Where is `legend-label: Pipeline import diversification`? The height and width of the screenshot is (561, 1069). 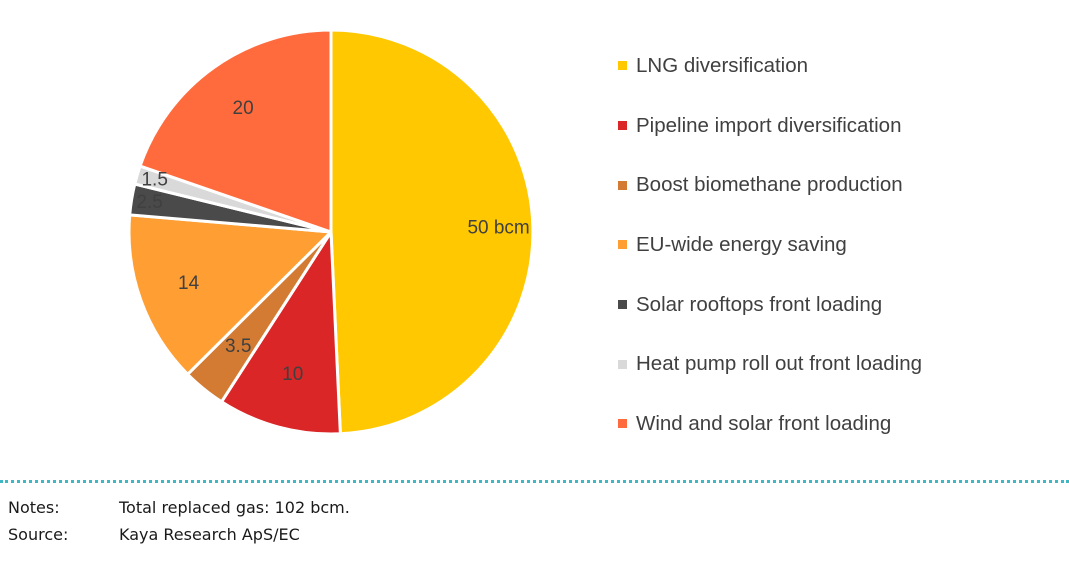 legend-label: Pipeline import diversification is located at coordinates (769, 125).